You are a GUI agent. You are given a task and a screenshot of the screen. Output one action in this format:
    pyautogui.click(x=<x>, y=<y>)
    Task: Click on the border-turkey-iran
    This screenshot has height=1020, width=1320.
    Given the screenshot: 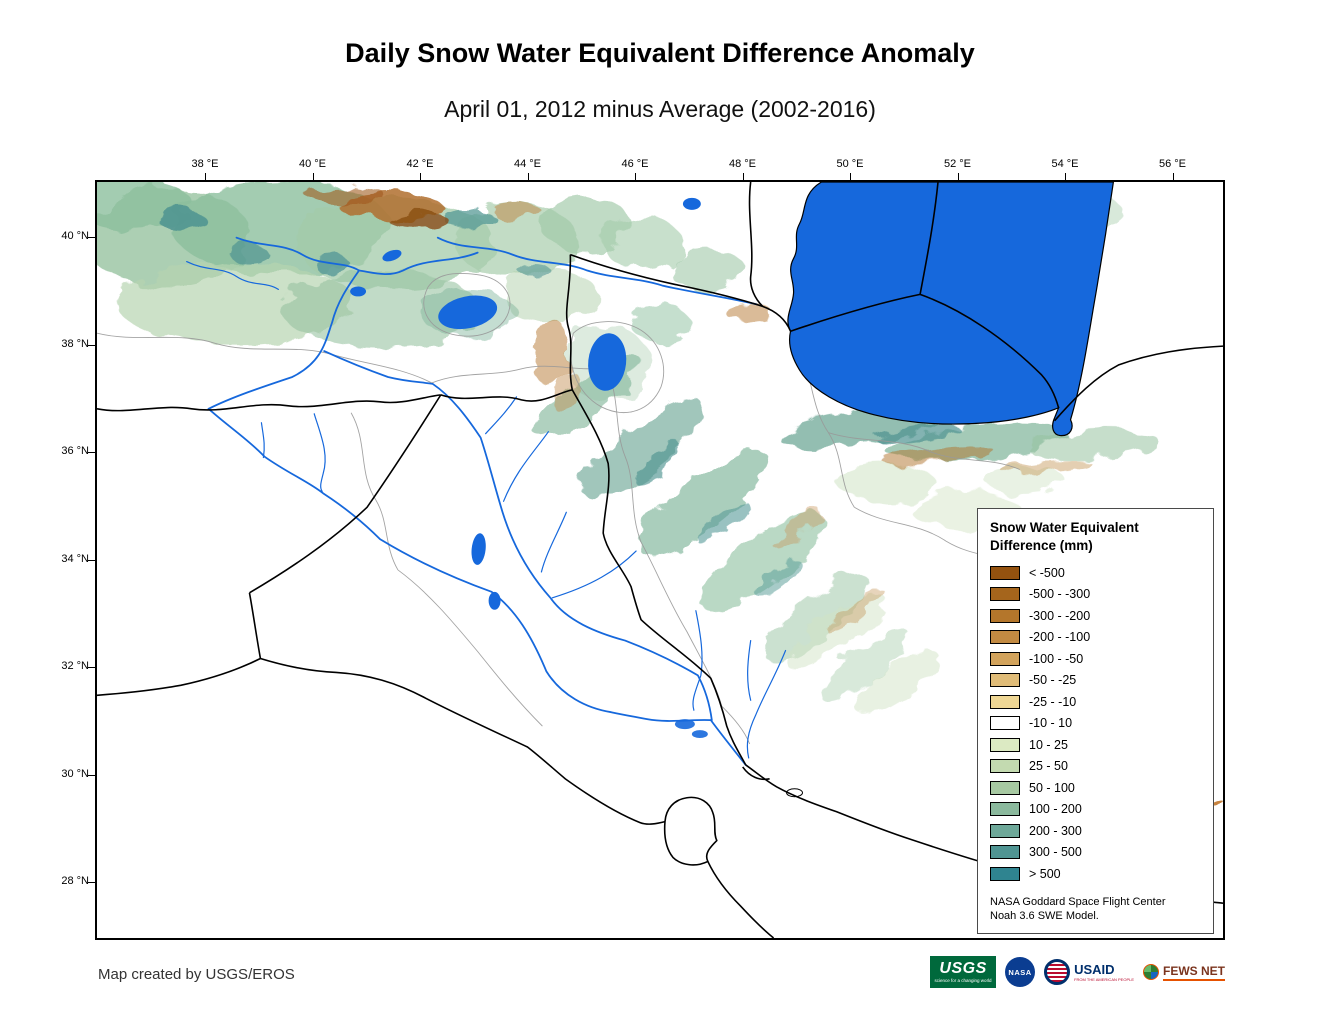 What is the action you would take?
    pyautogui.click(x=569, y=322)
    